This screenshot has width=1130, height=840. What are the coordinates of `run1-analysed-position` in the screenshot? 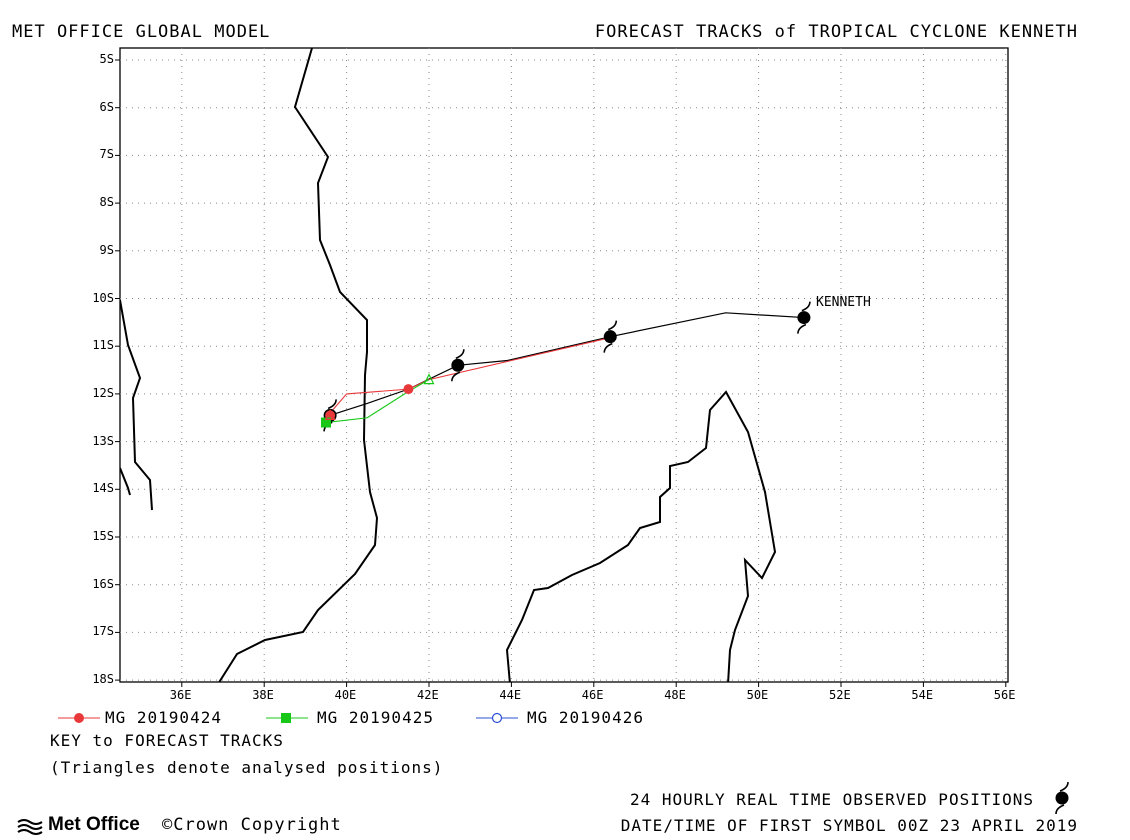 It's located at (330, 414).